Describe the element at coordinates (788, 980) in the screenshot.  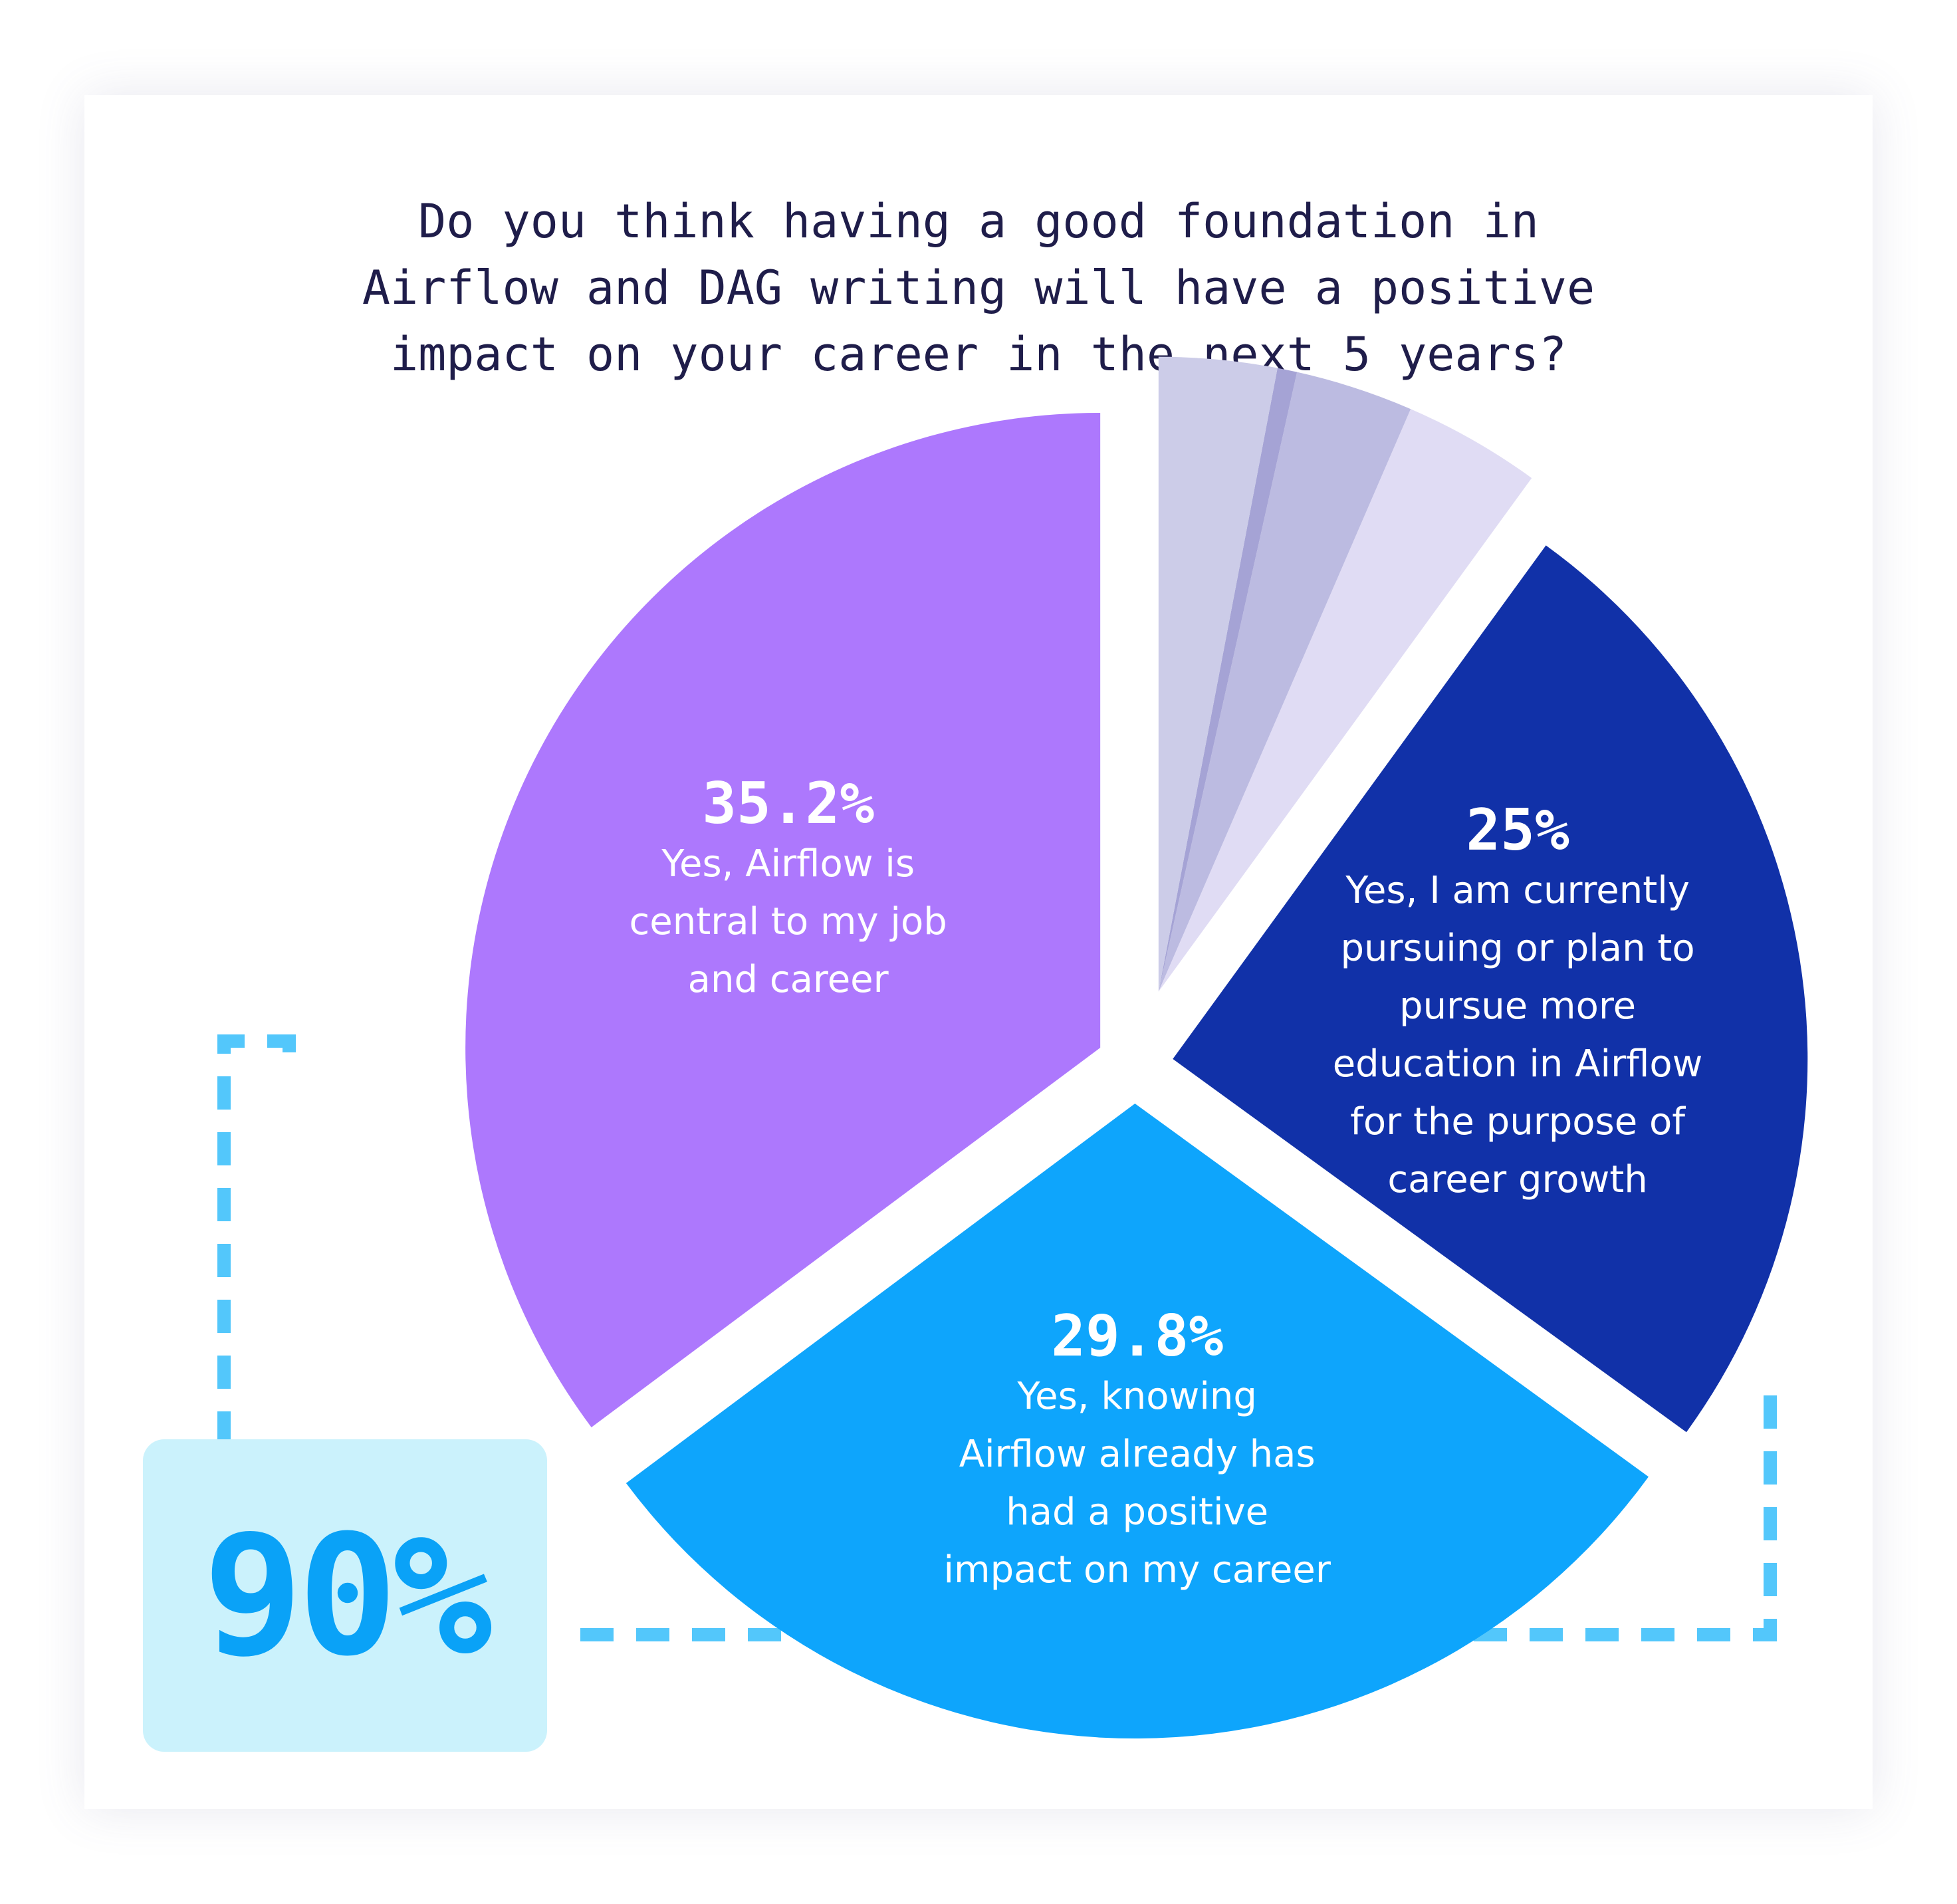
I see `slice-category-label: and career` at that location.